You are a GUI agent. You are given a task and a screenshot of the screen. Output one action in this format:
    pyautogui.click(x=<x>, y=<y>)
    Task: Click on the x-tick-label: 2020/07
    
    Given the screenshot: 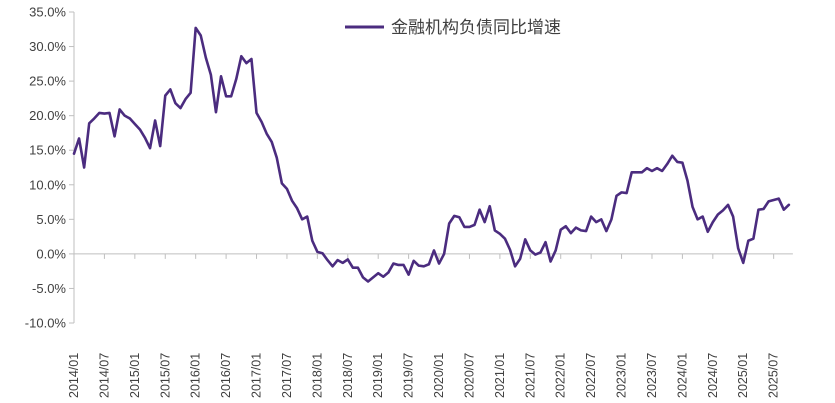 What is the action you would take?
    pyautogui.click(x=469, y=375)
    